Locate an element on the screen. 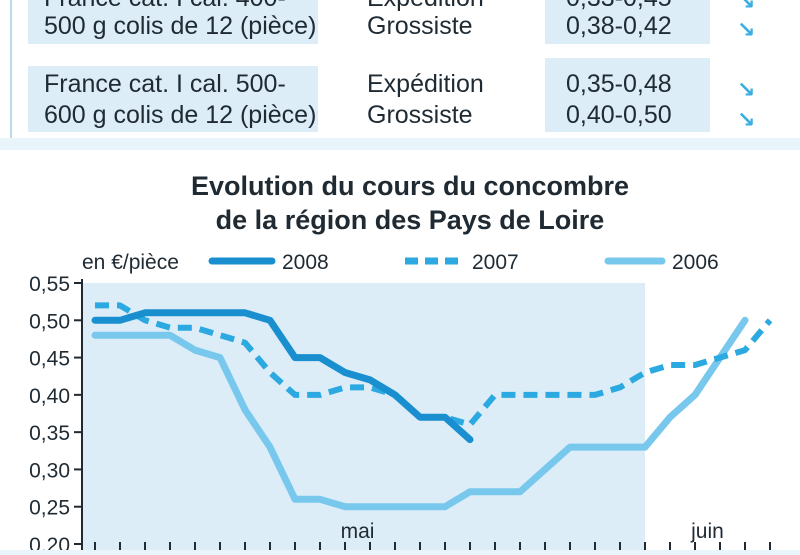 The image size is (800, 555). legend-label-2006: 2006 is located at coordinates (695, 262).